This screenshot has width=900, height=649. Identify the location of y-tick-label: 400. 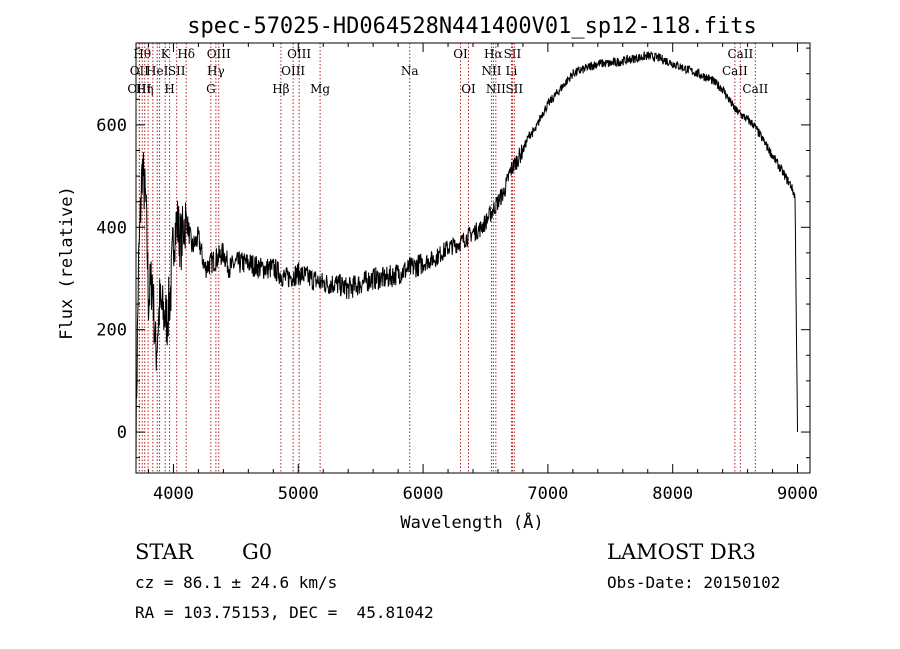
(111, 228).